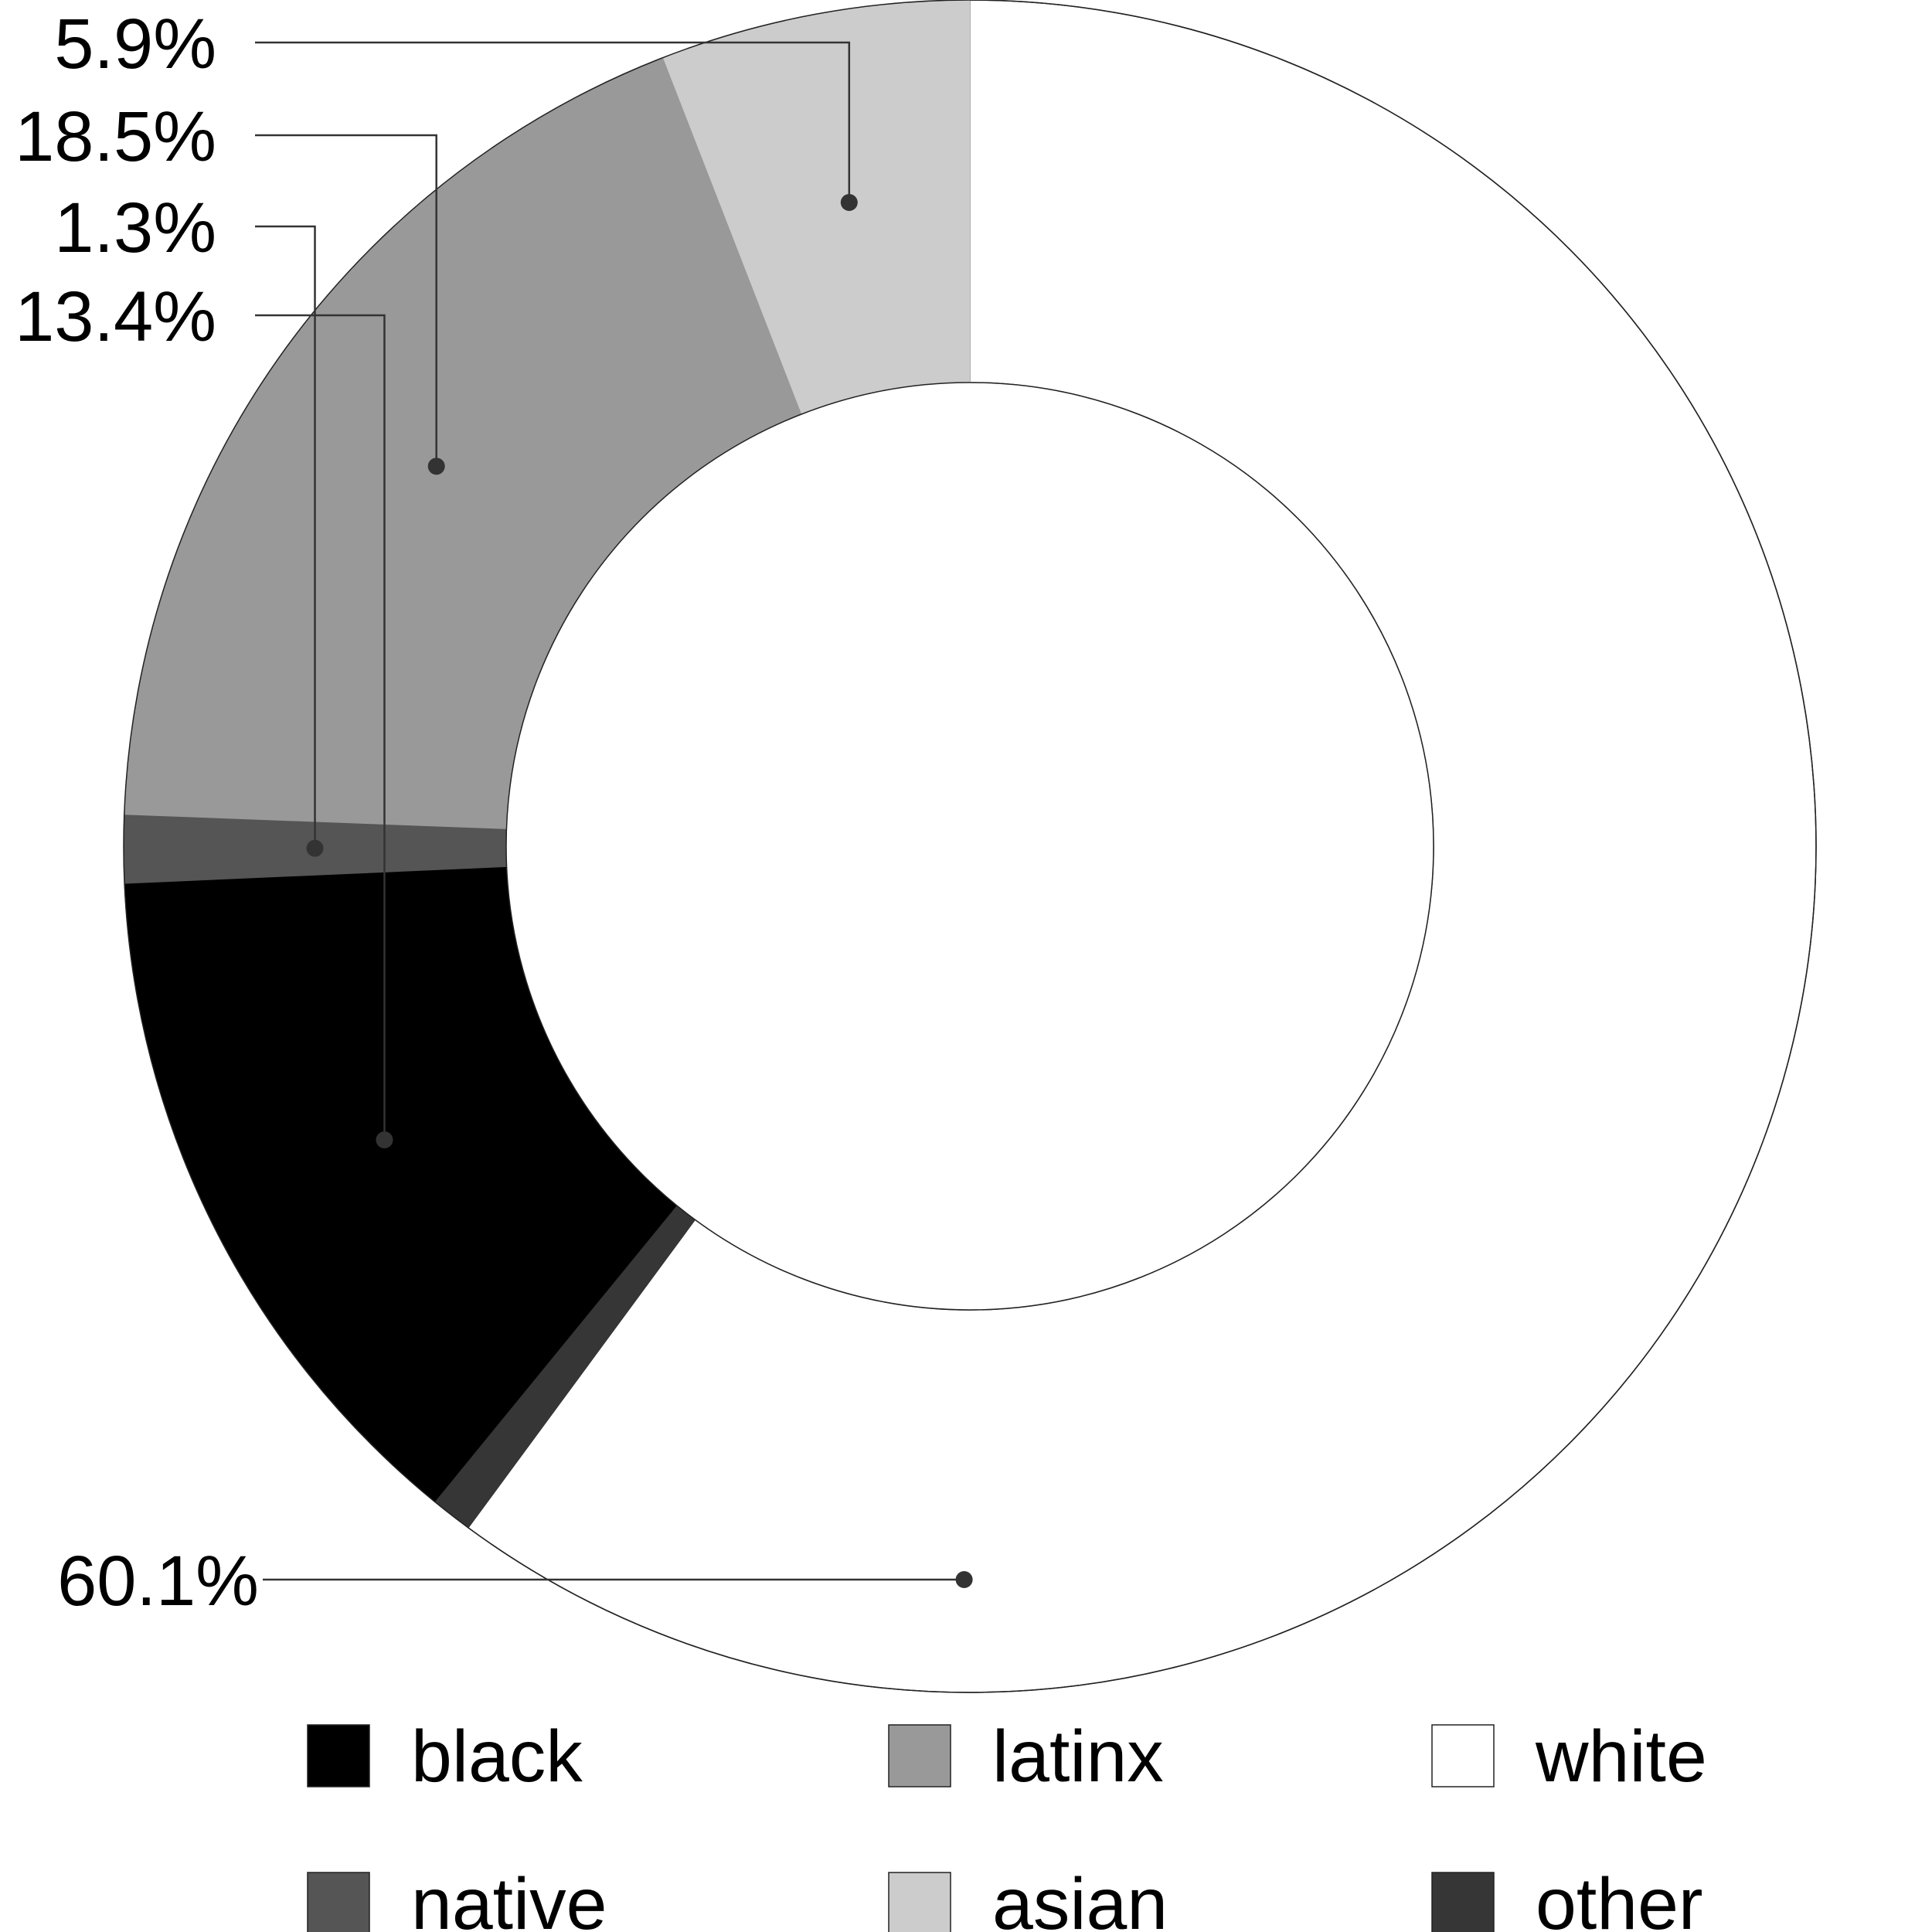  Describe the element at coordinates (339, 1756) in the screenshot. I see `legend-swatch-black` at that location.